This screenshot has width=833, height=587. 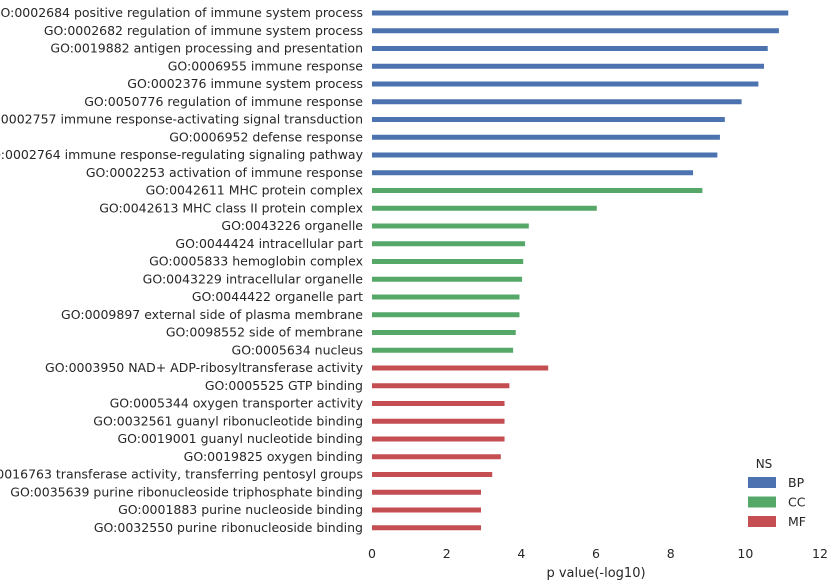 What do you see at coordinates (231, 207) in the screenshot?
I see `category-label: GO:0042613 MHC class II protein complex` at bounding box center [231, 207].